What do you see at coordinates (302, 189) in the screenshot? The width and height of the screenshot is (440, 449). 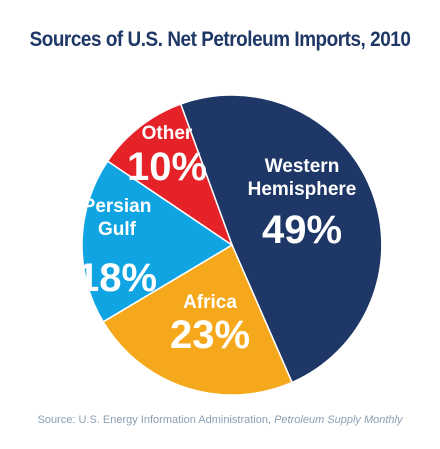 I see `slice-label-western-hemisphere-line1: Hemisphere` at bounding box center [302, 189].